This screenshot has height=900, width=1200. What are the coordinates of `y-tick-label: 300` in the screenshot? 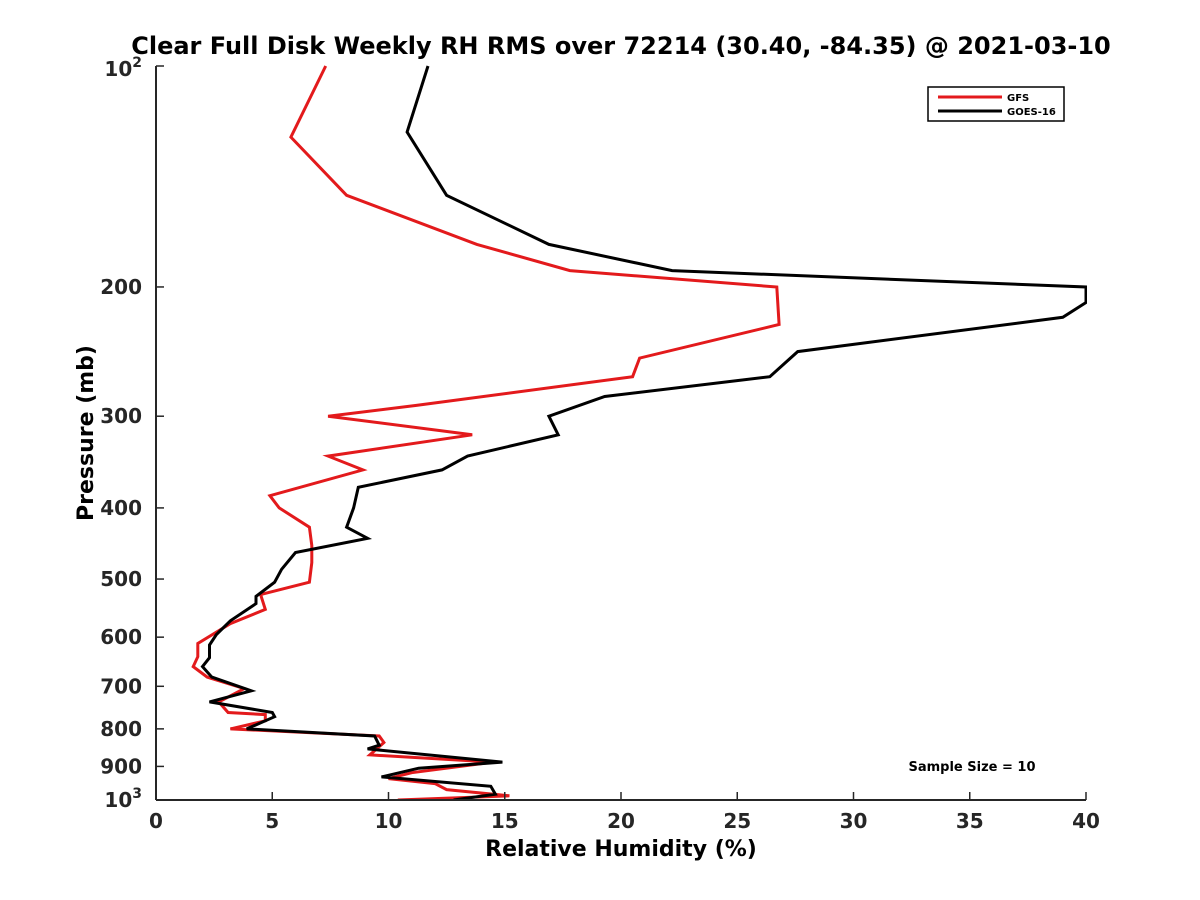 It's located at (121, 416).